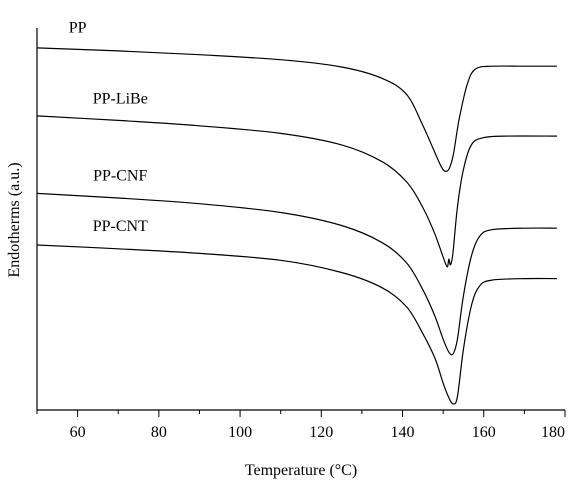 Image resolution: width=581 pixels, height=483 pixels. I want to click on x-tick-label: 180, so click(553, 432).